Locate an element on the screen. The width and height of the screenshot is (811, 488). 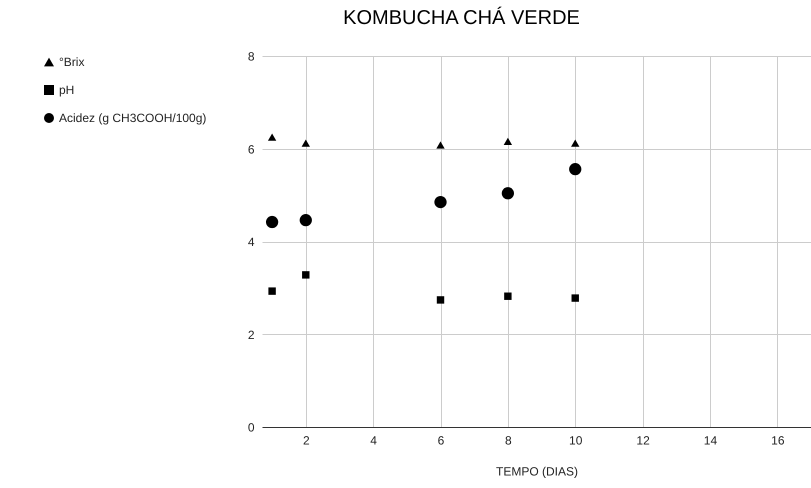
x-tick-label: 12 is located at coordinates (643, 441).